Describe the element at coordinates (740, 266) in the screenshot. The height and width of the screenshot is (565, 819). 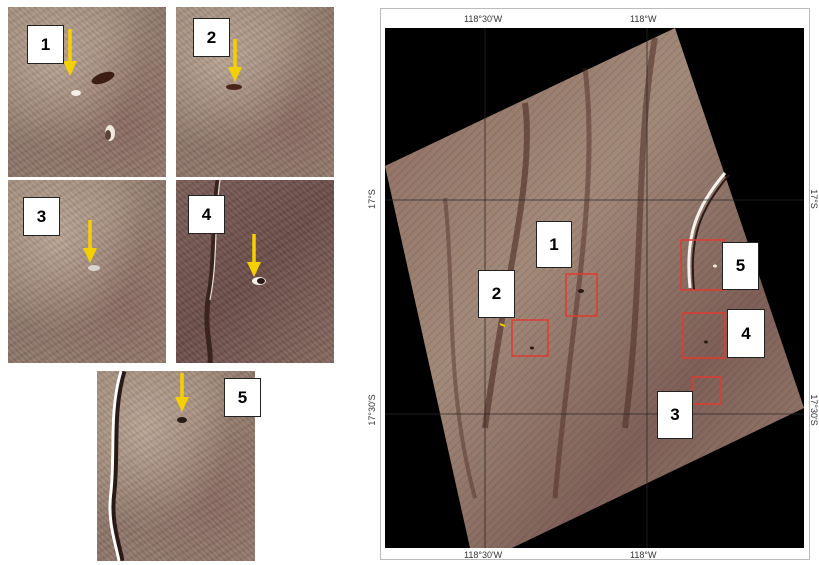
I see `map-site-label-5: 5` at that location.